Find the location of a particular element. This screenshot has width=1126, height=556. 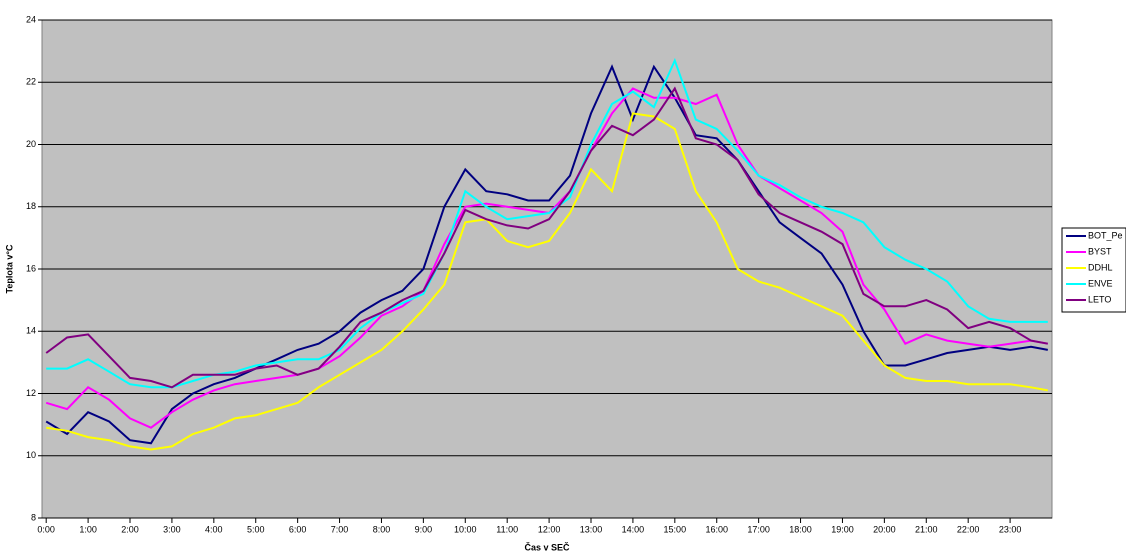

x-tick-label: 14:00 is located at coordinates (633, 529).